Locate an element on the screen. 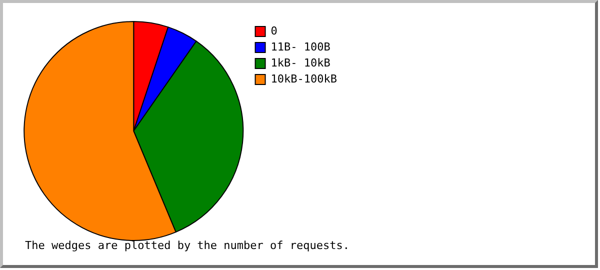 The width and height of the screenshot is (600, 270). text: The wedges are plotted by the number of requests. is located at coordinates (187, 245).